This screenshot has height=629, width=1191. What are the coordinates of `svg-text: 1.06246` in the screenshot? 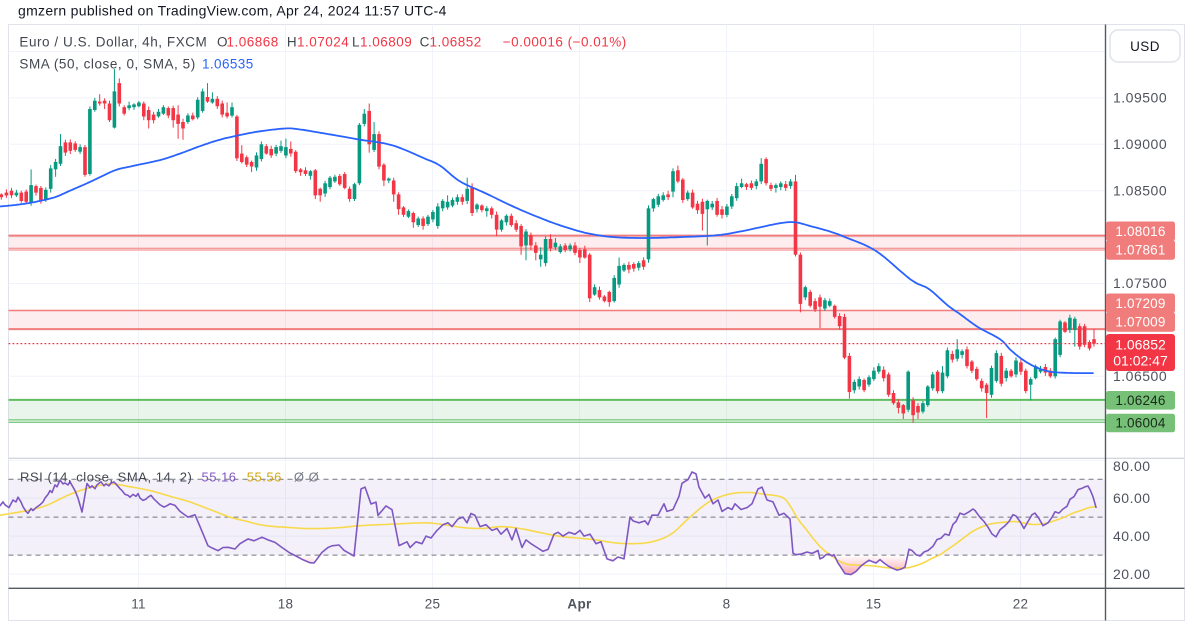 It's located at (1140, 400).